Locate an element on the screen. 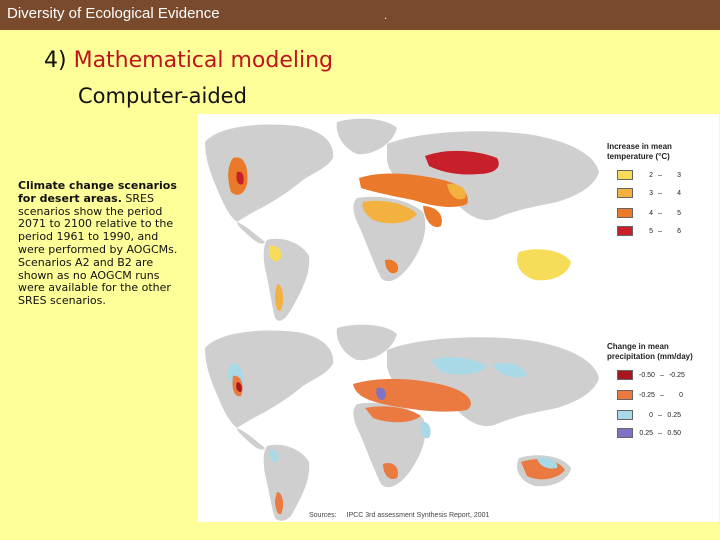 The image size is (720, 540). precipitation-legend-item: -0.25–0 is located at coordinates (650, 395).